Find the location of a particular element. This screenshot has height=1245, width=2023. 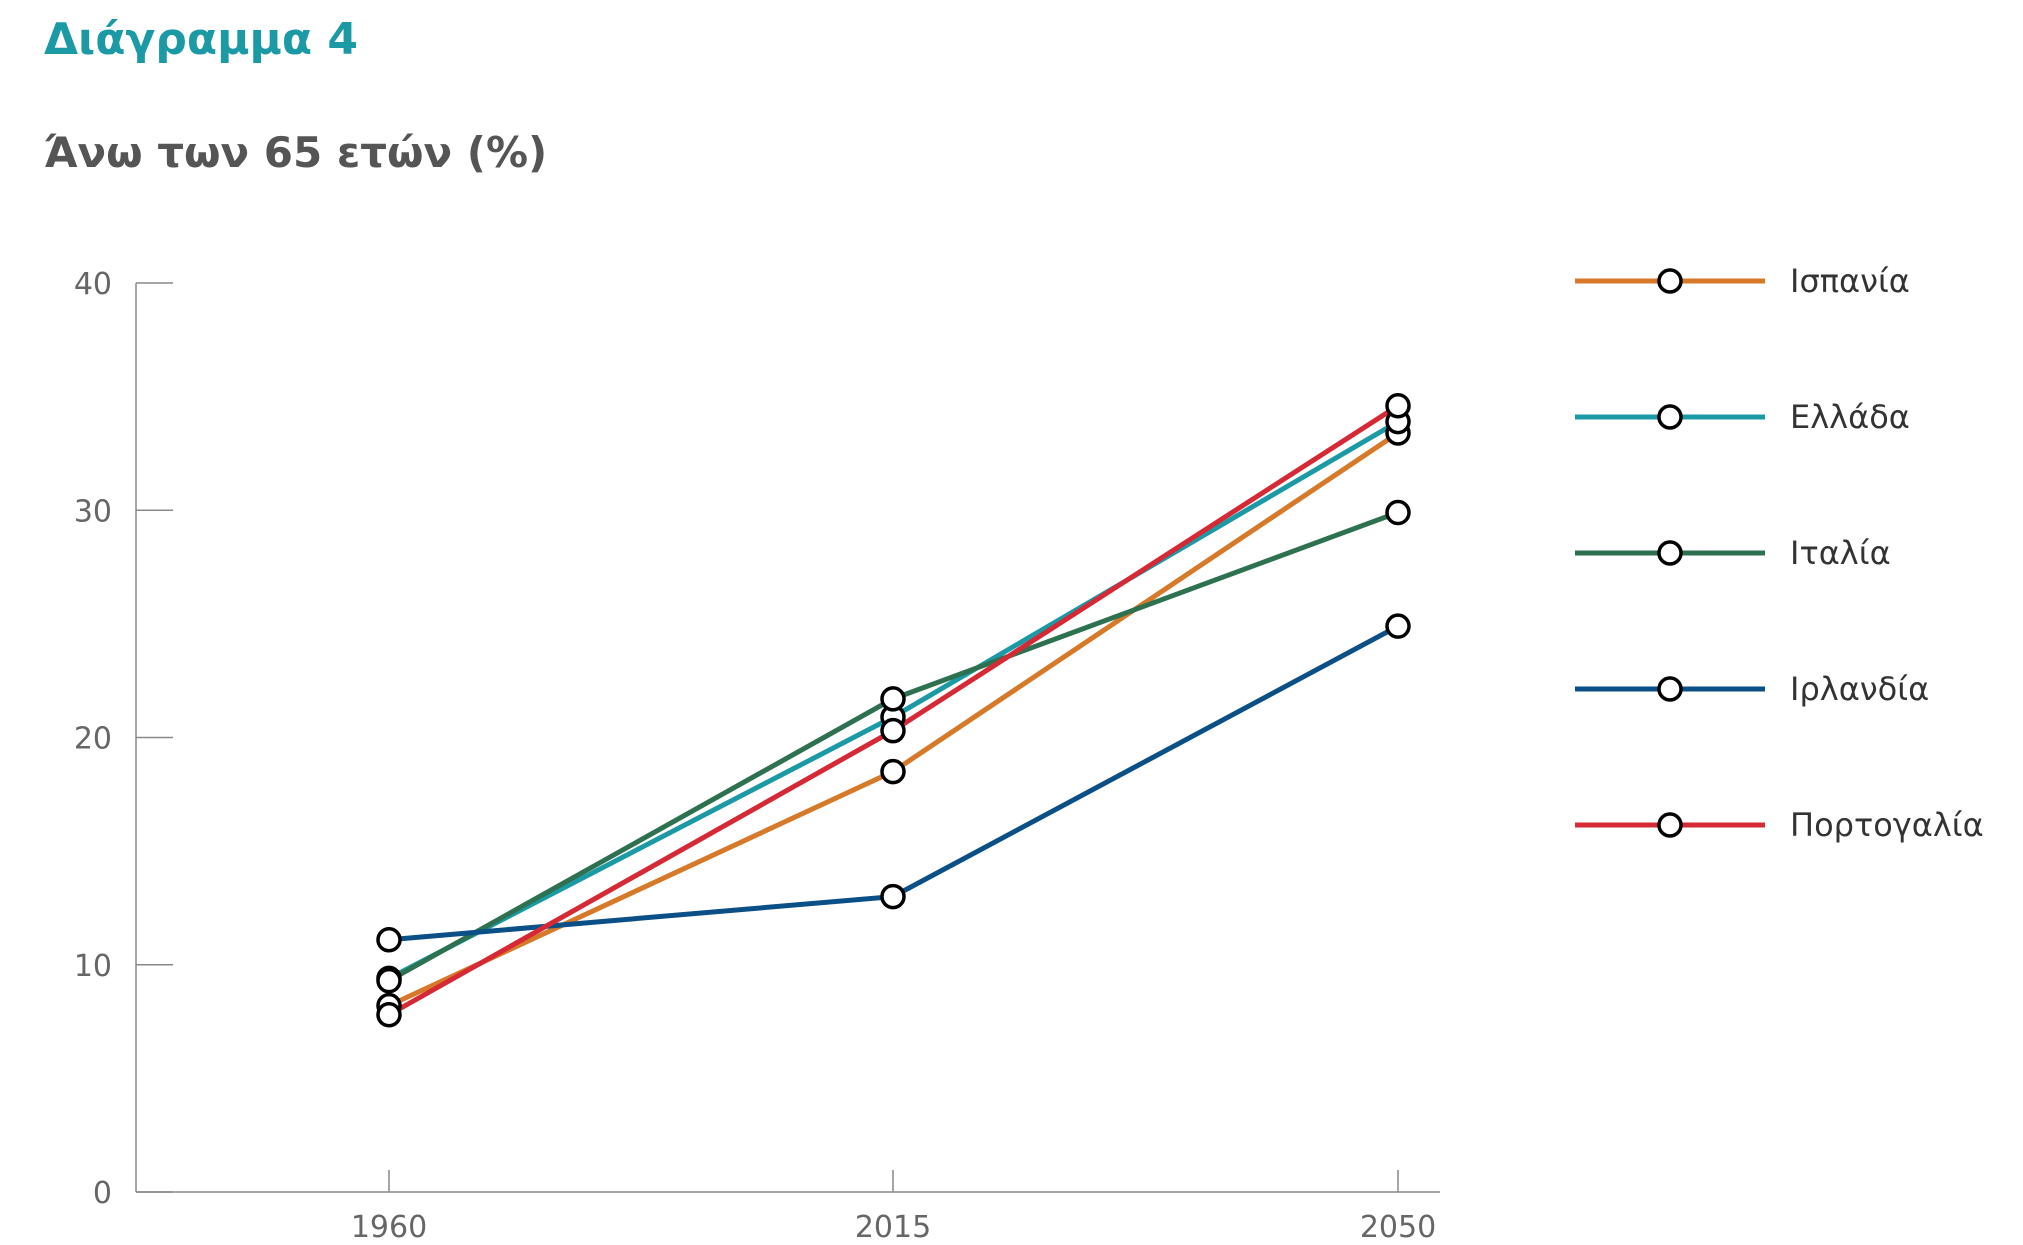

y-tick-label: 40 is located at coordinates (93, 284).